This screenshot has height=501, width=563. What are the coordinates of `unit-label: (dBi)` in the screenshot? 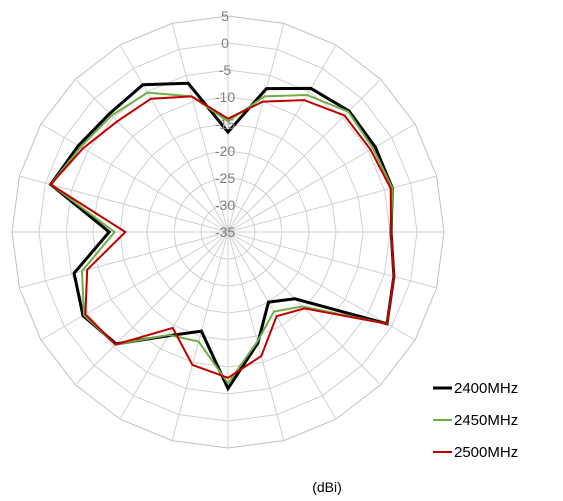 It's located at (327, 487).